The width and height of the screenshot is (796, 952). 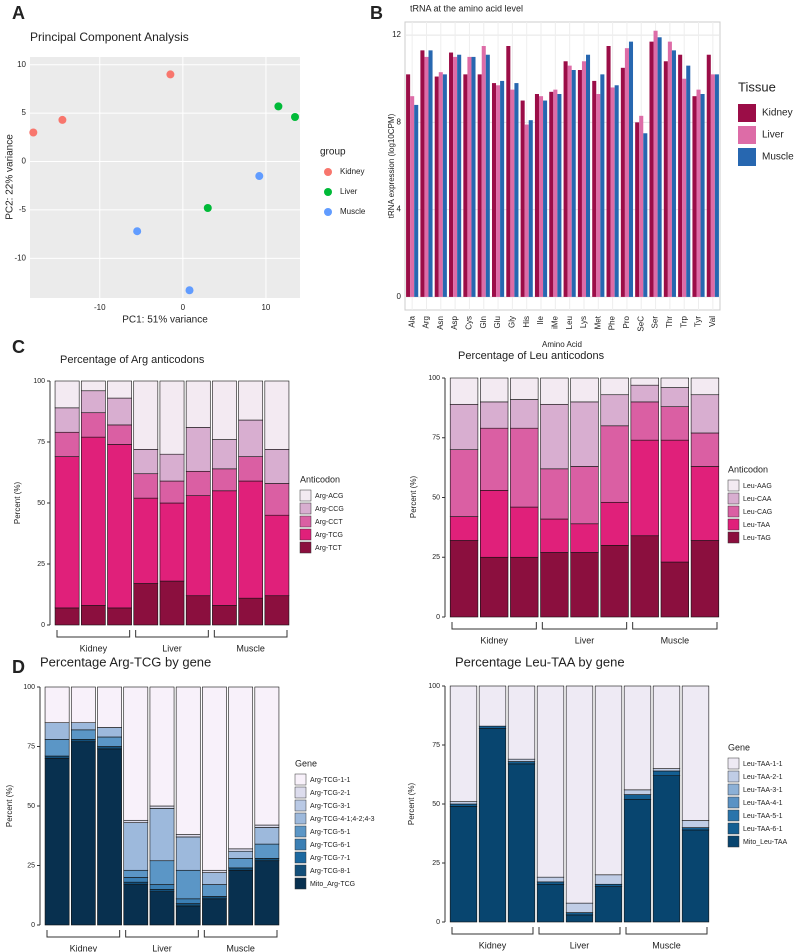 I want to click on legend-label: Muscle, so click(x=778, y=157).